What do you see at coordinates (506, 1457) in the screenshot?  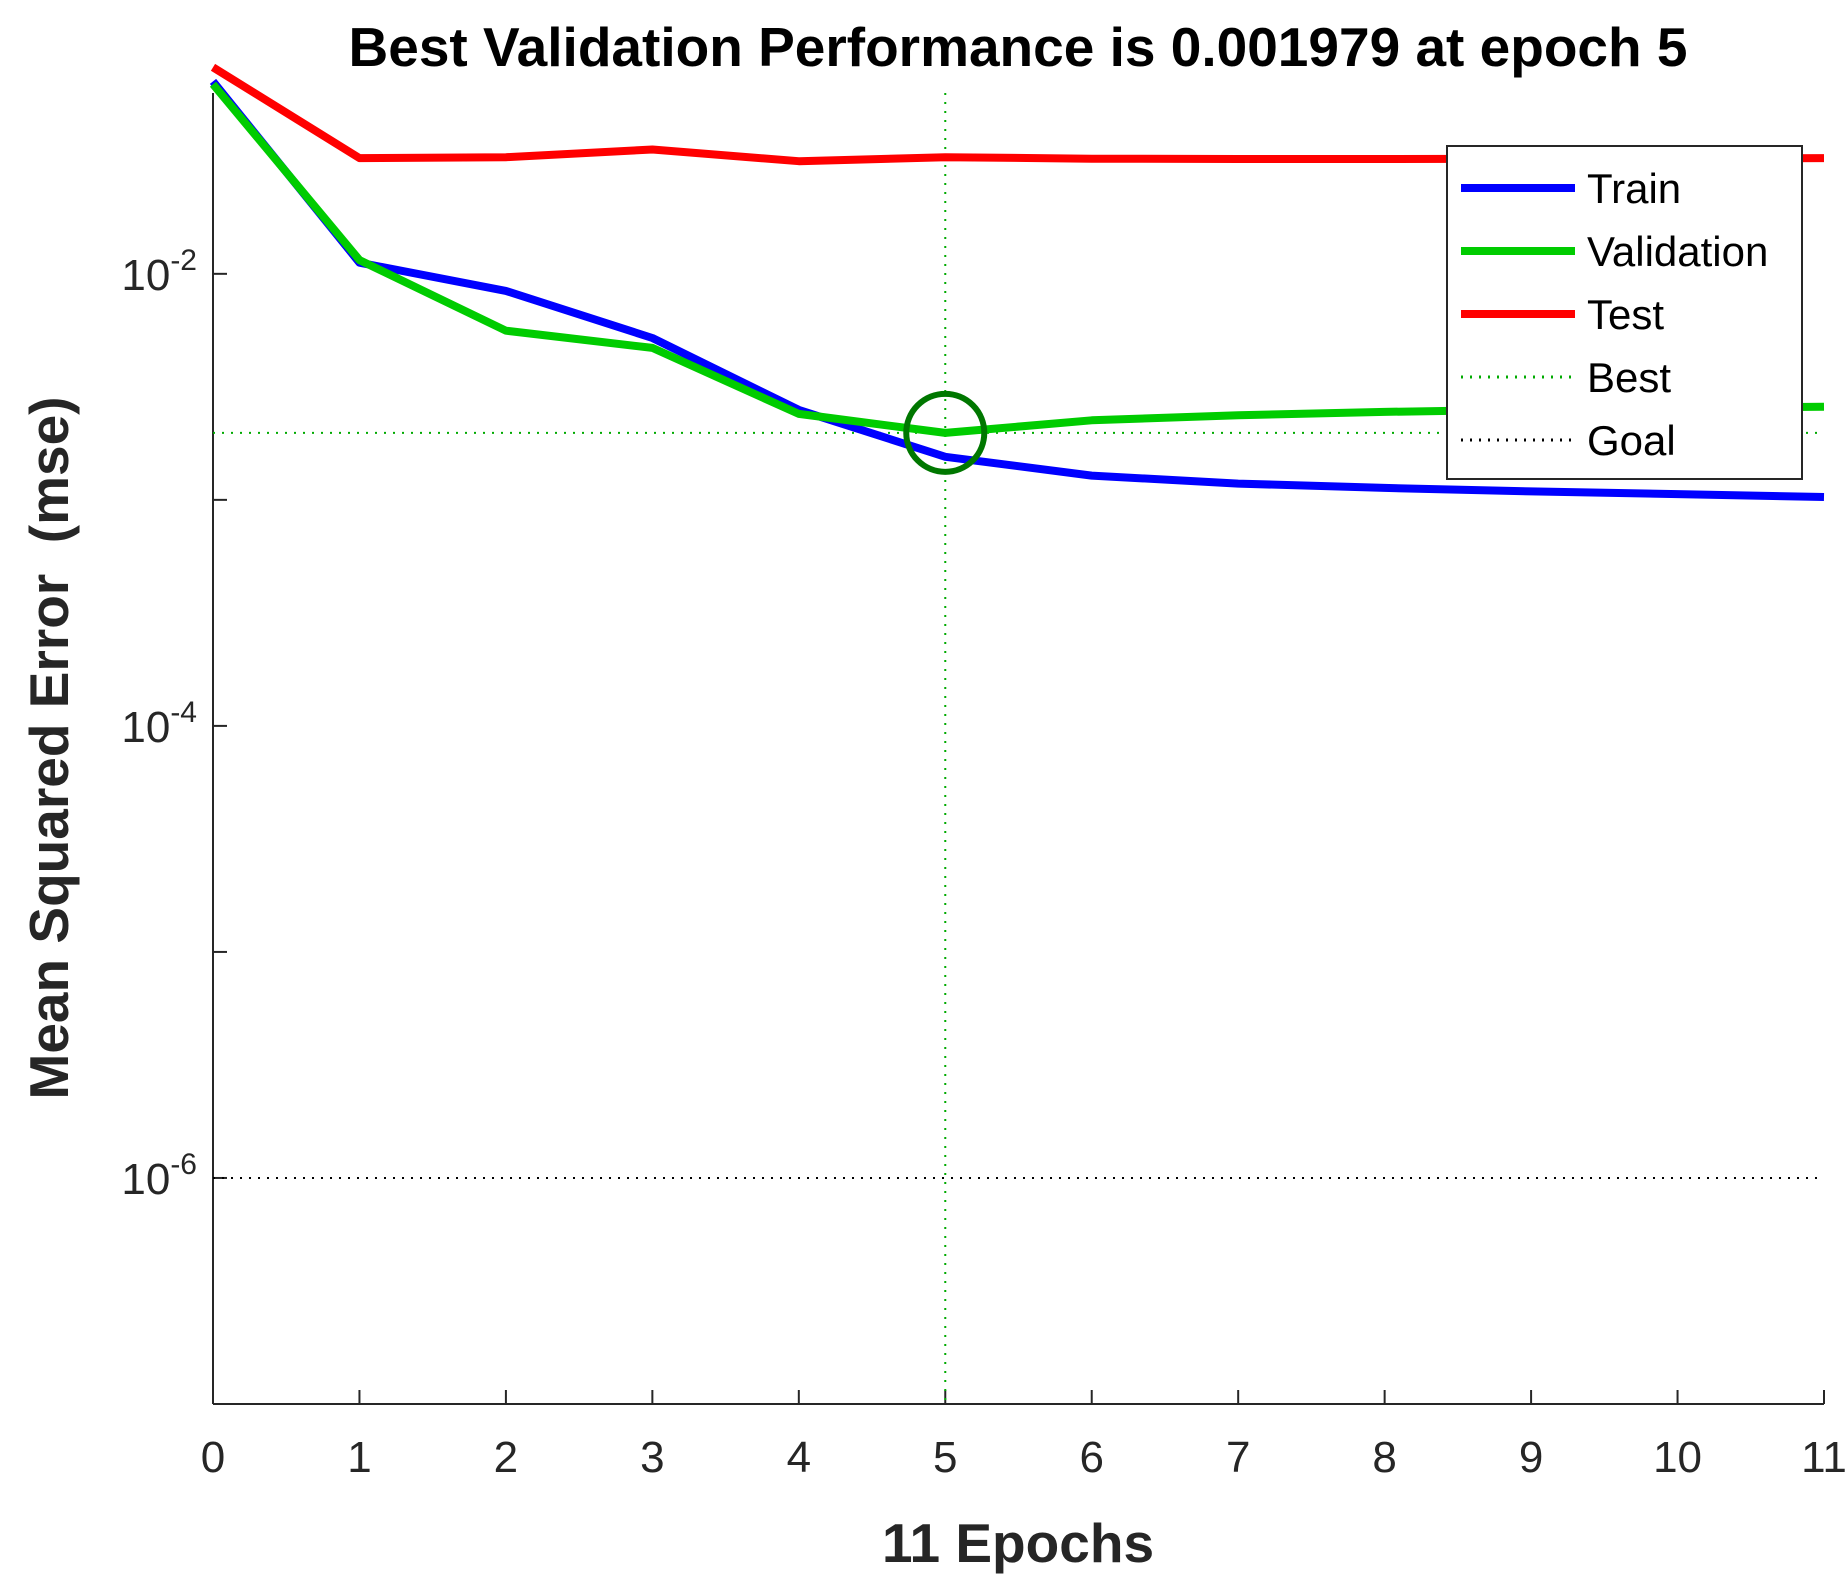 I see `x-tick-label: 2` at bounding box center [506, 1457].